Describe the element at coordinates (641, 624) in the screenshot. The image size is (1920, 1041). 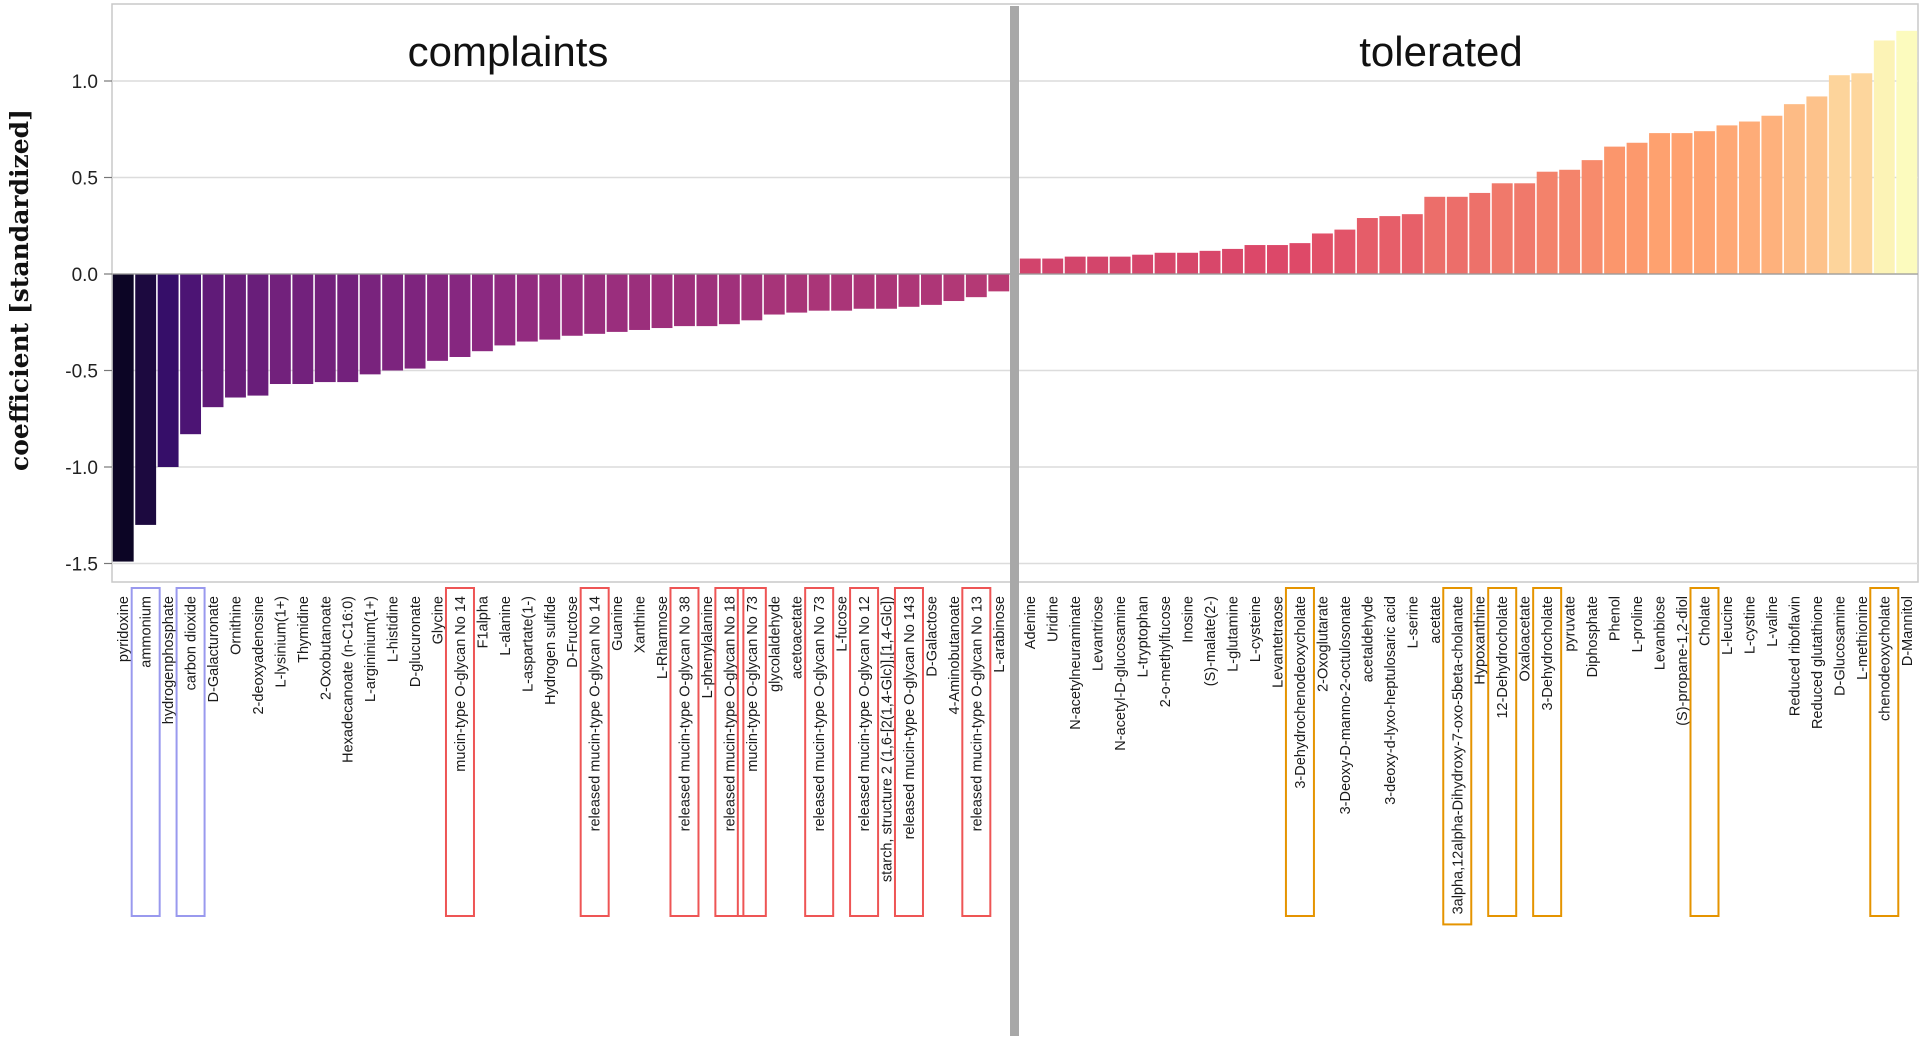
I see `x-tick-label: Xanthine` at that location.